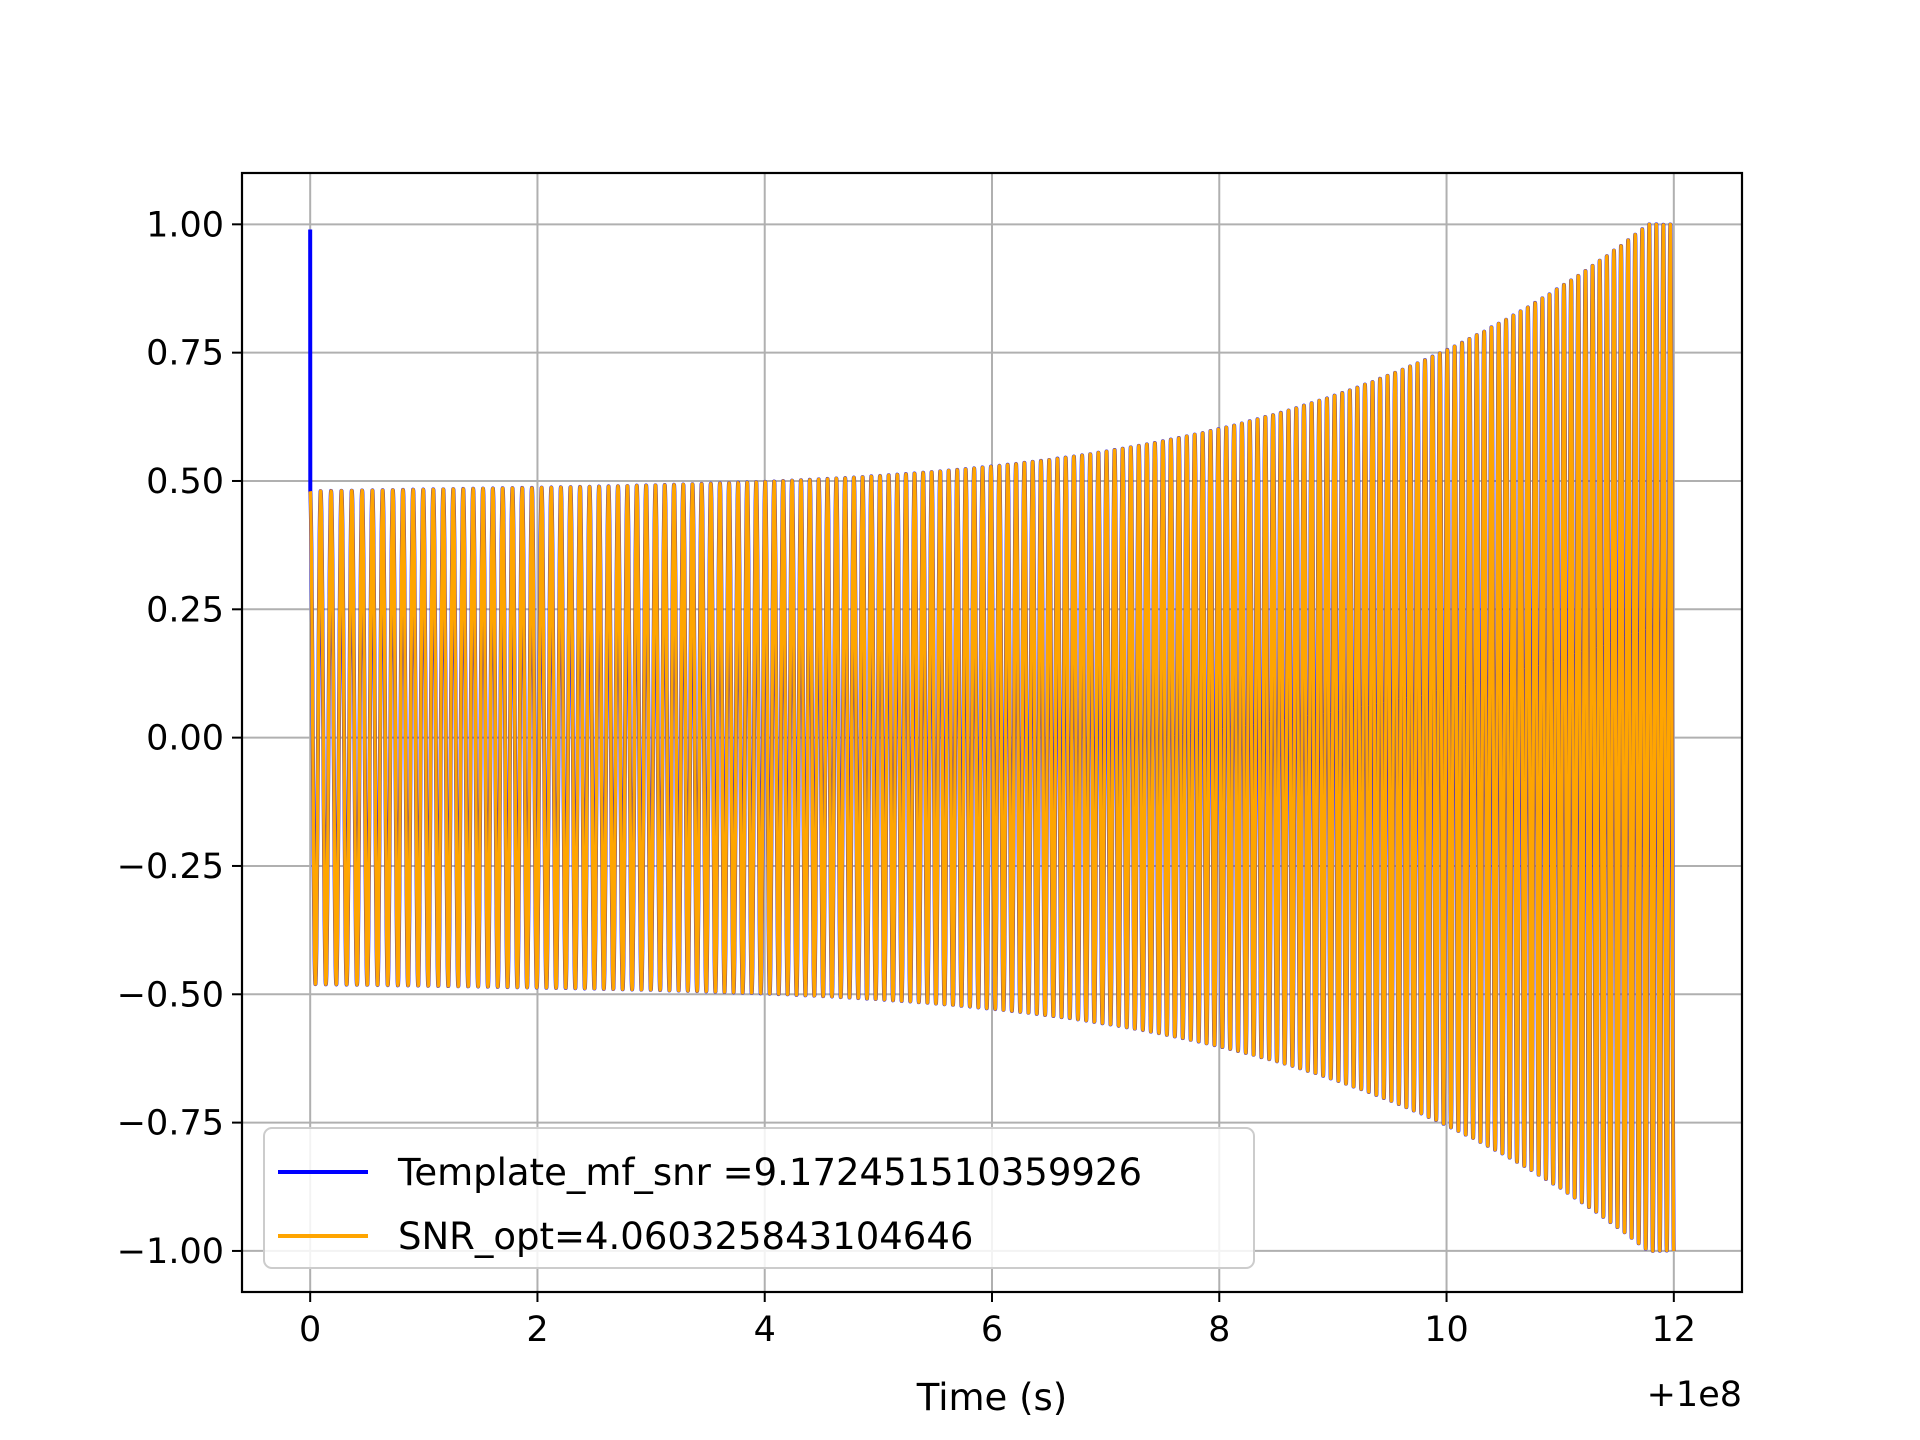  What do you see at coordinates (1219, 1330) in the screenshot?
I see `x-tick-label: 8` at bounding box center [1219, 1330].